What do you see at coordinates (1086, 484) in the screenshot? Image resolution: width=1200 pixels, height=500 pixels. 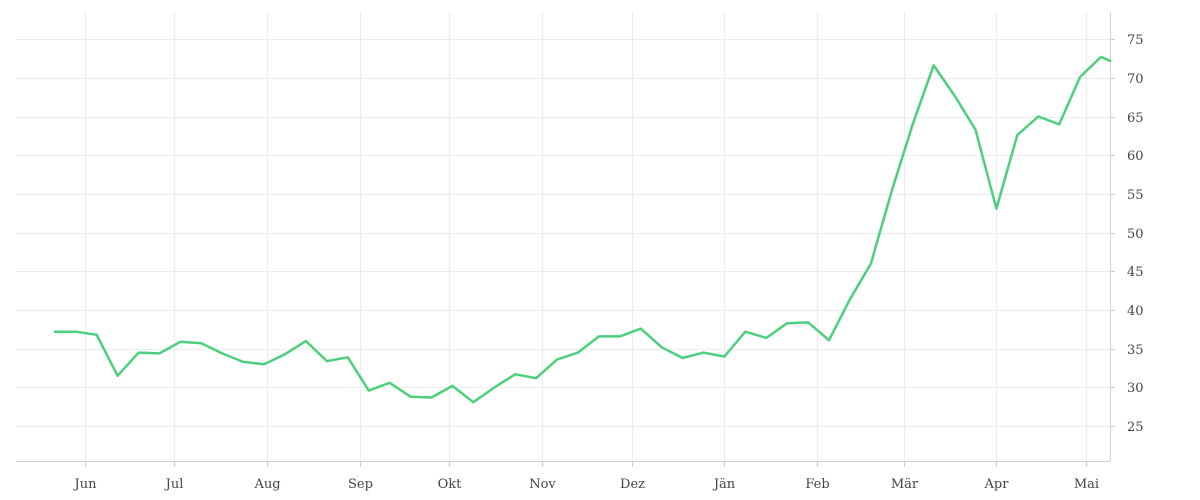 I see `x-tick-label: Mai` at bounding box center [1086, 484].